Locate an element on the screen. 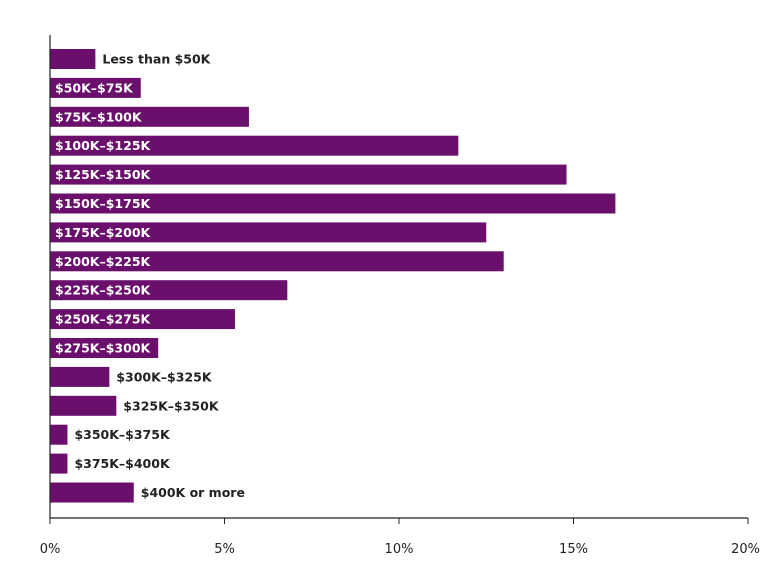  bar-category-label: $275K–$300K is located at coordinates (103, 348).